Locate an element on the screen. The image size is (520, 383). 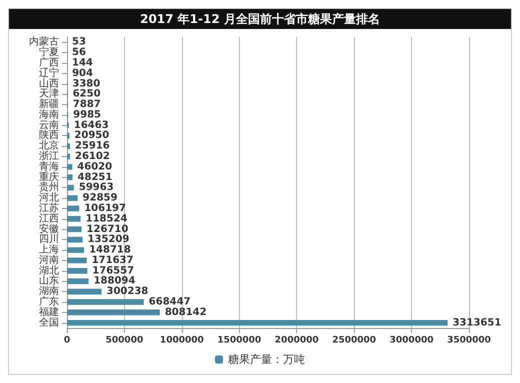
data-label: 20950 is located at coordinates (92, 136).